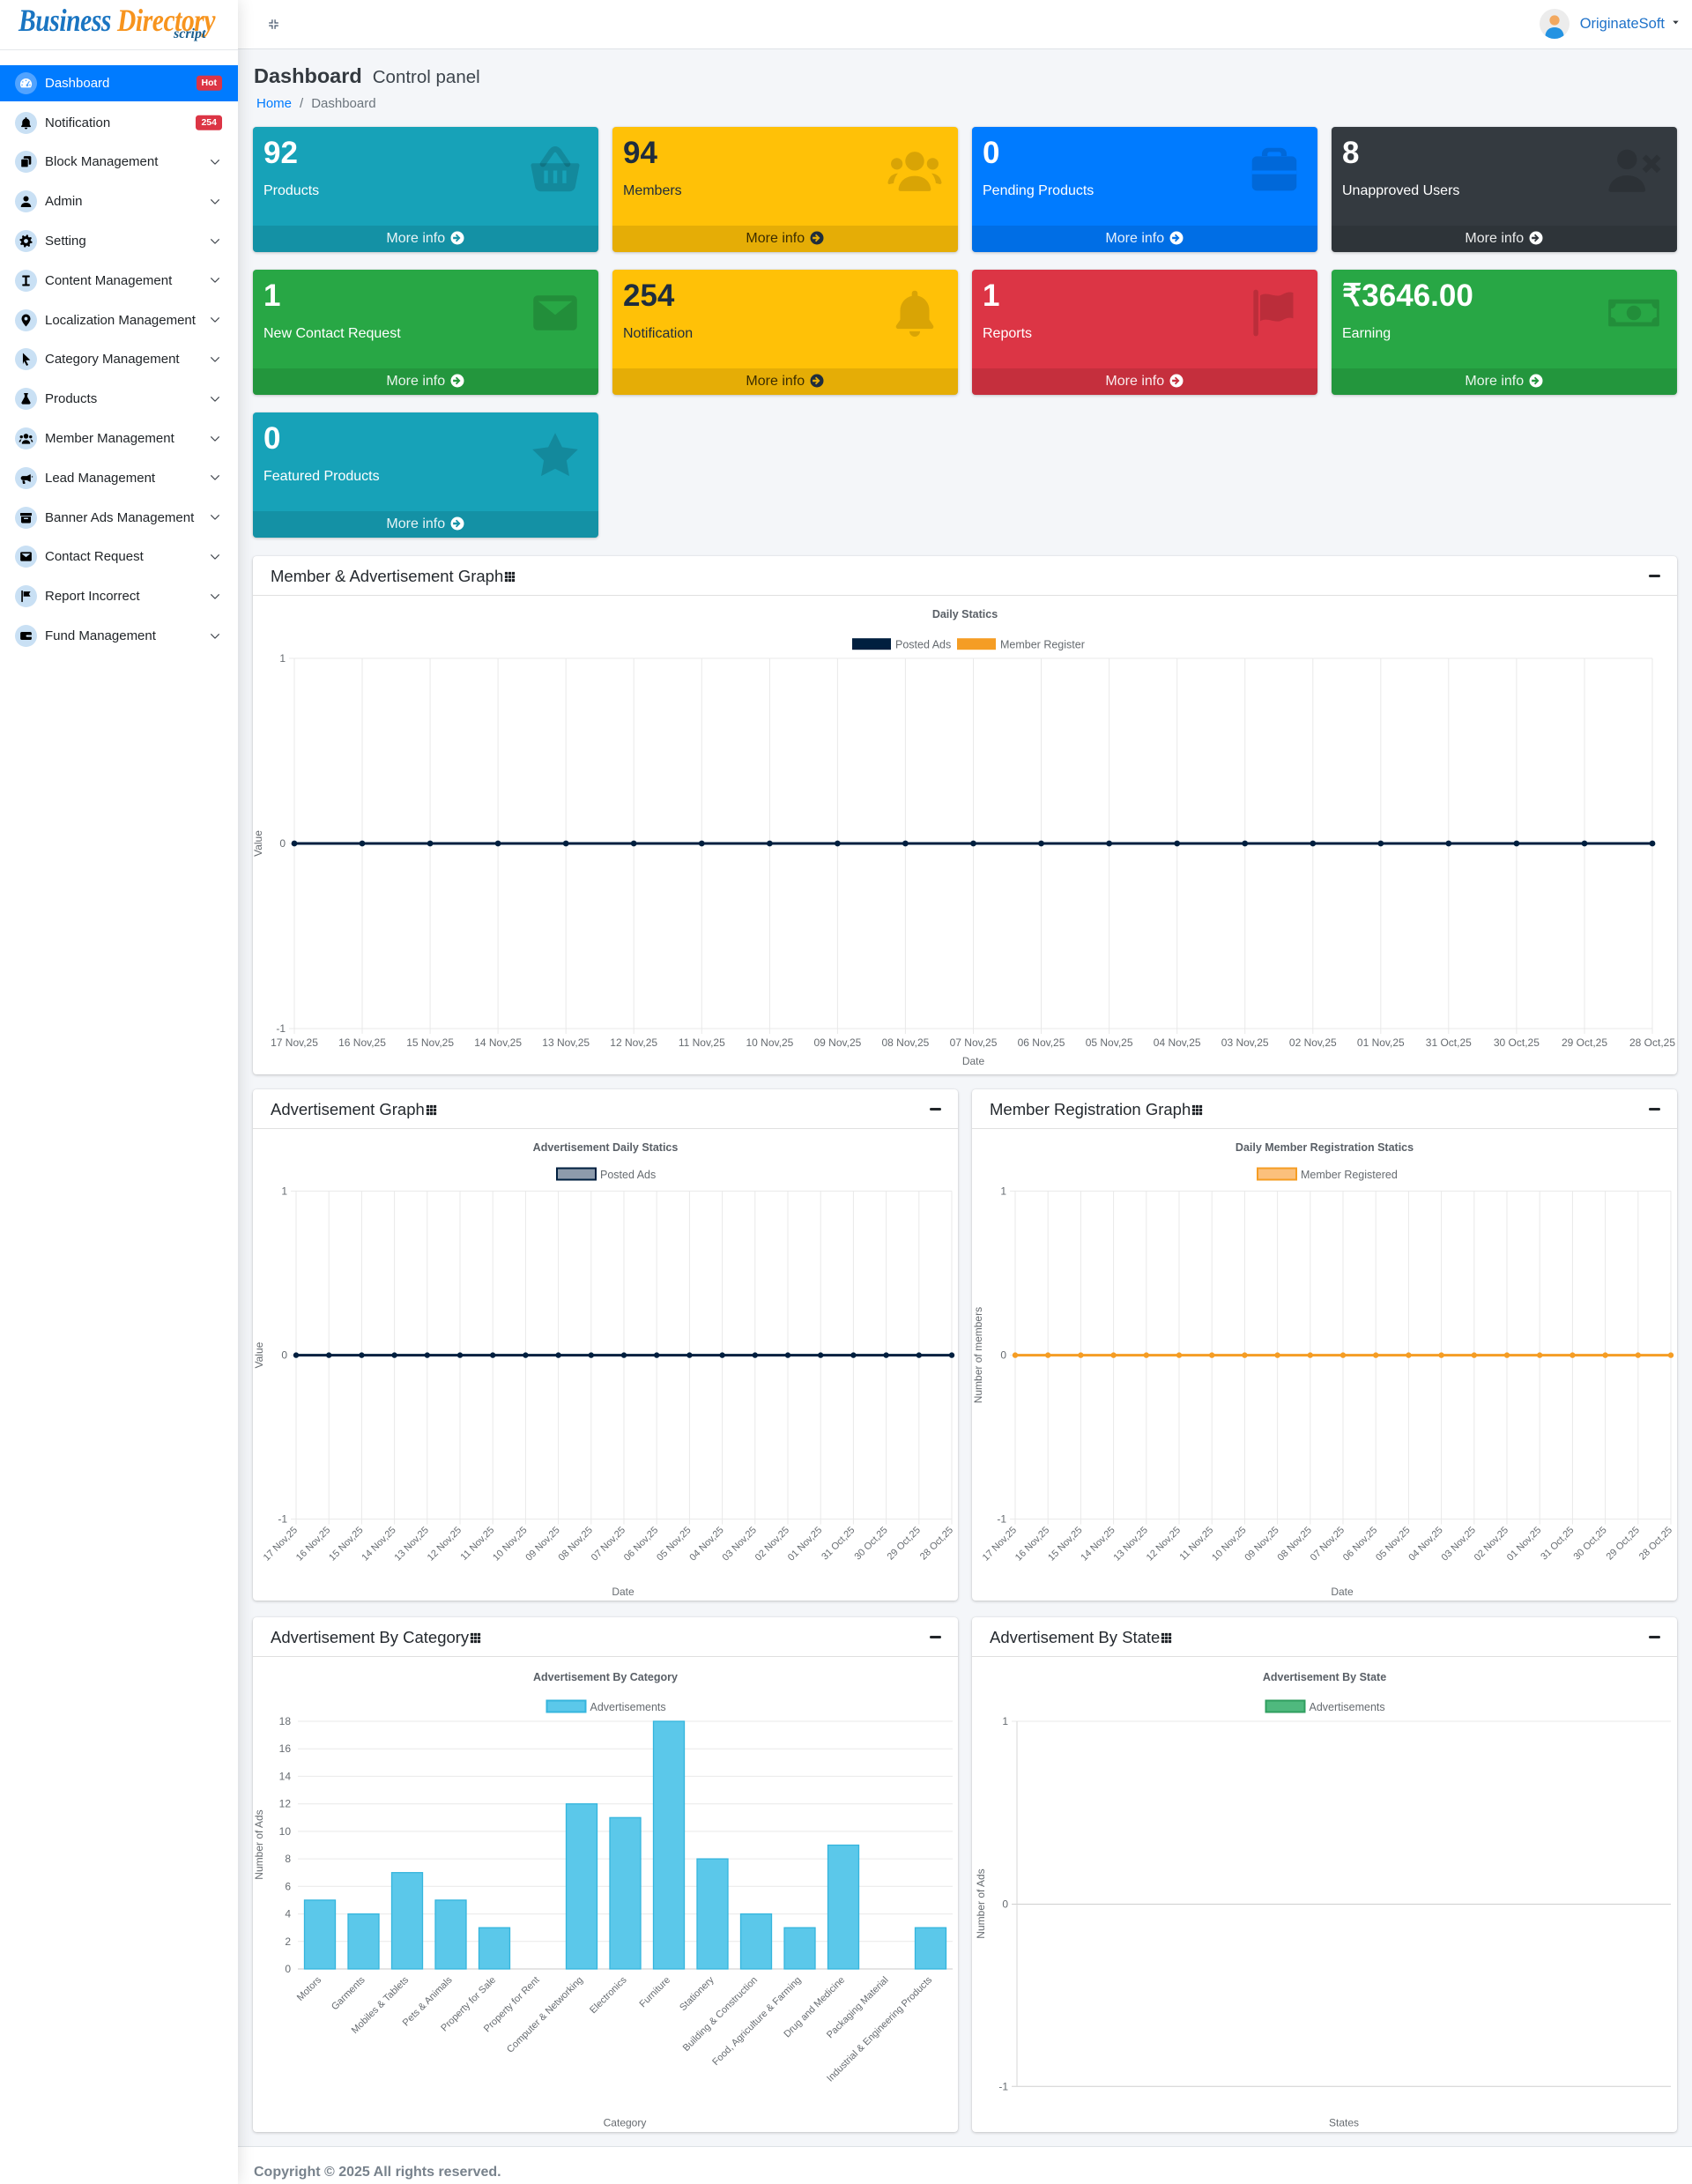  Describe the element at coordinates (605, 1677) in the screenshot. I see `svg-text: Advertisement By Category` at that location.